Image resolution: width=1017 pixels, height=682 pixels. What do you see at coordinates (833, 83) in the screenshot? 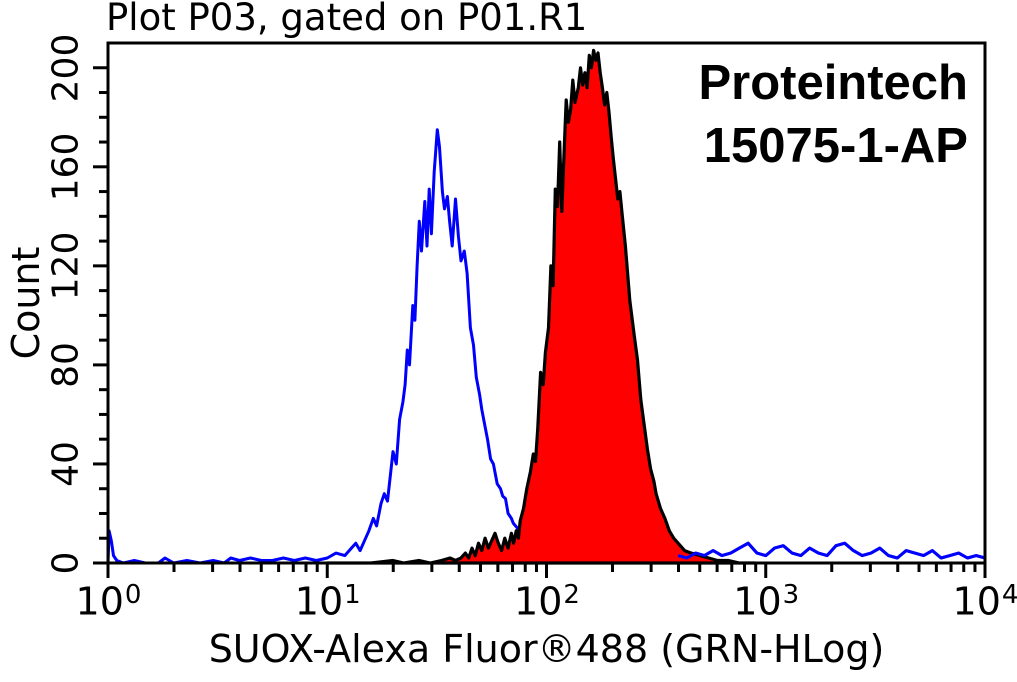
I see `vendor-annotation-line1: Proteintech` at bounding box center [833, 83].